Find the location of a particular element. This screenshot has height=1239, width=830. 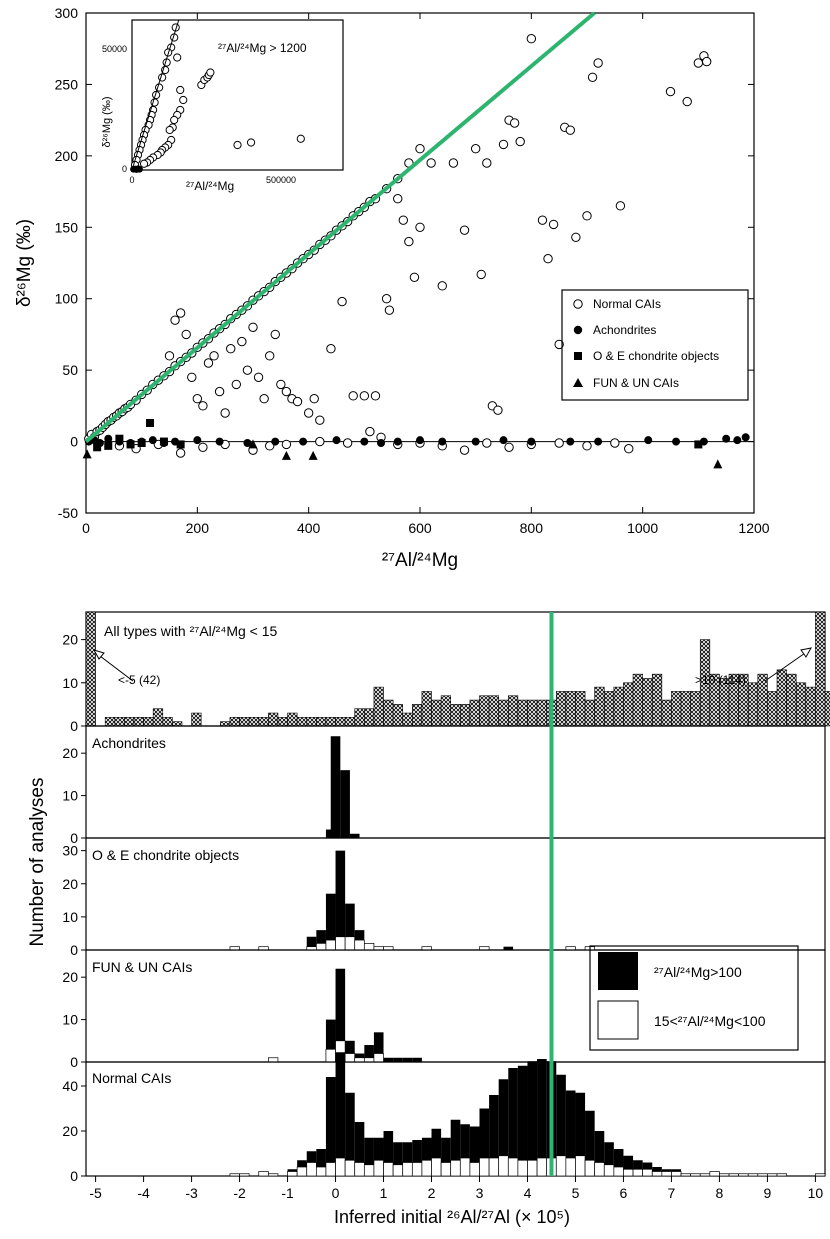

histogram-x-ticks: -5 -4 -3 -2 -1 0 1 2 3 4 5 6 7 8 9 10 is located at coordinates (456, 1188).